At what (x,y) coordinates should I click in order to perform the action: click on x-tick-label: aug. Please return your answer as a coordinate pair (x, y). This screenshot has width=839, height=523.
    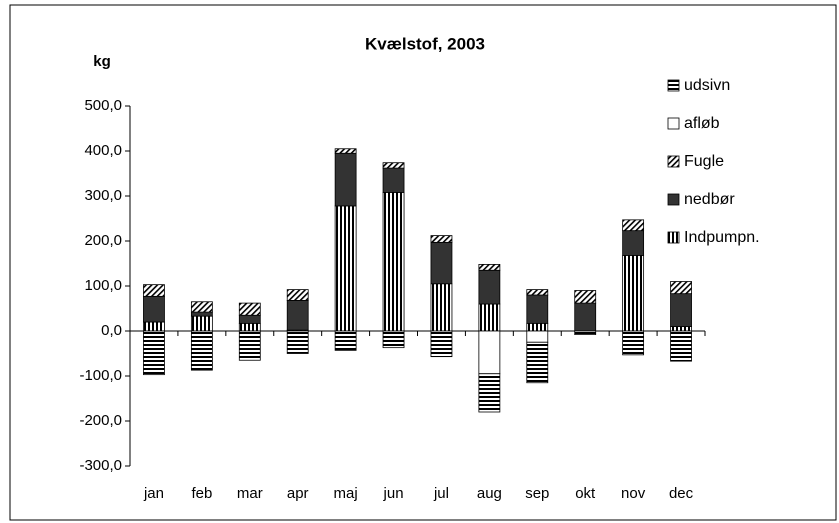
    Looking at the image, I should click on (489, 493).